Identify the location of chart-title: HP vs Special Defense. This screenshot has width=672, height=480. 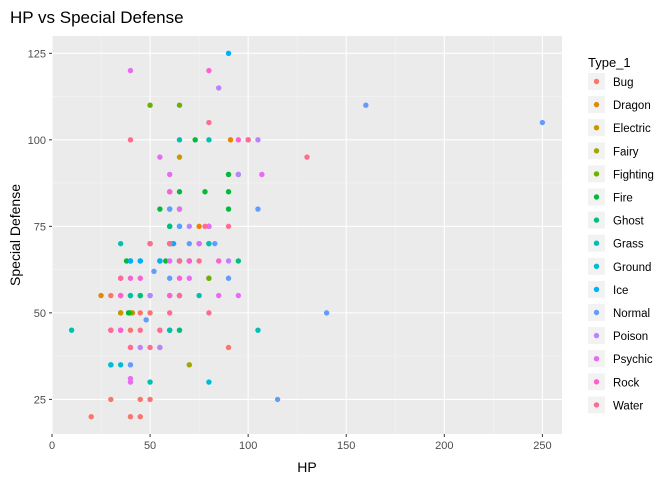
(97, 17).